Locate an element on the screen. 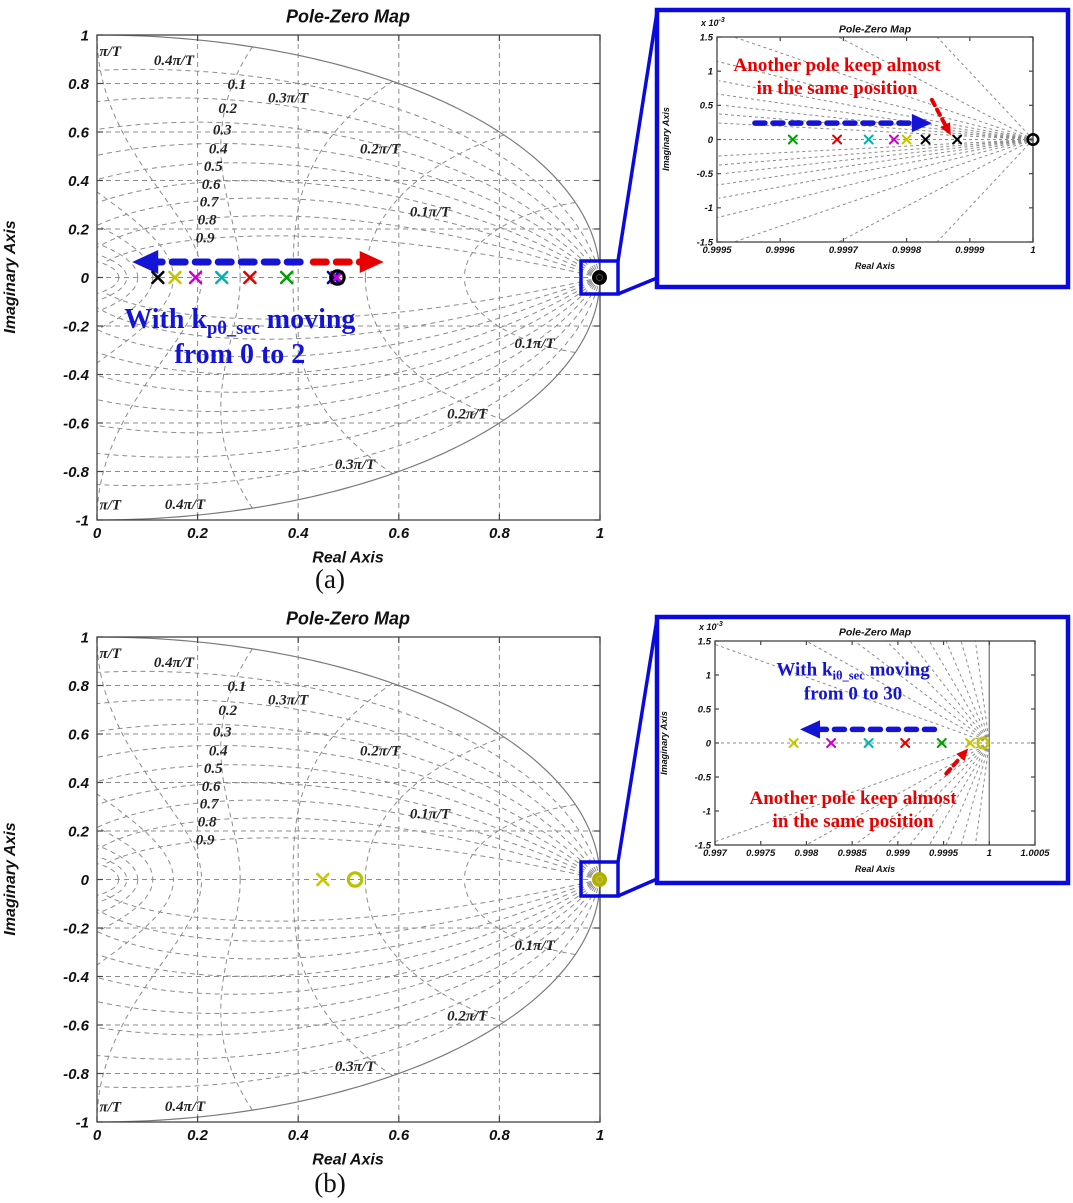 The image size is (1073, 1203). caption-a: (a) is located at coordinates (330, 579).